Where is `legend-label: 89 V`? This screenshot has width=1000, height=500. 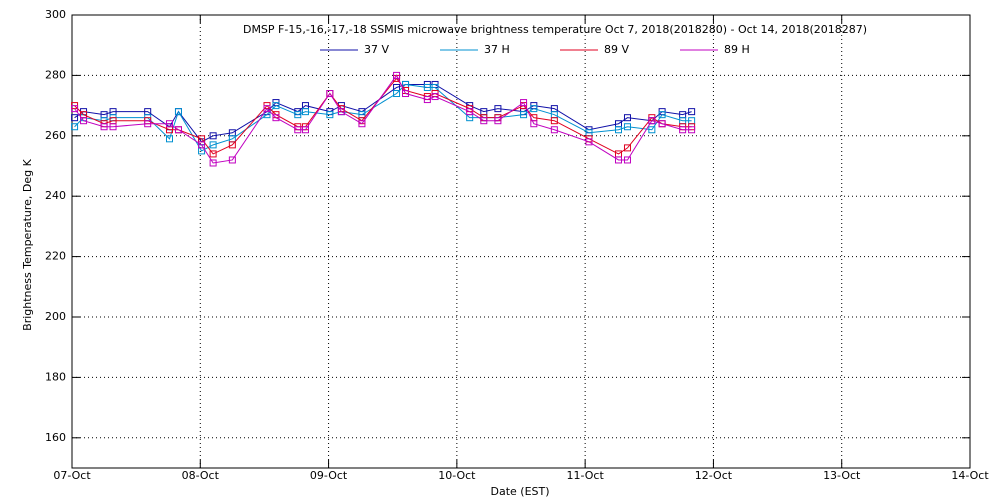 legend-label: 89 V is located at coordinates (616, 49).